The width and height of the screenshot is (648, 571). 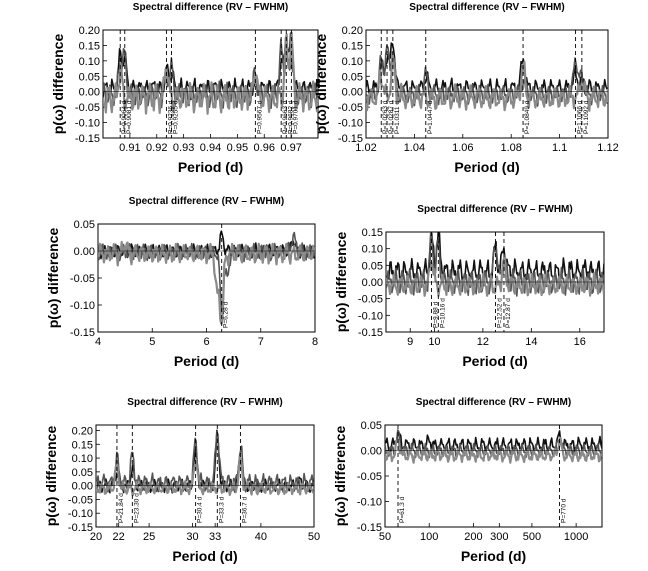 What do you see at coordinates (483, 342) in the screenshot?
I see `x-tick-label: 12` at bounding box center [483, 342].